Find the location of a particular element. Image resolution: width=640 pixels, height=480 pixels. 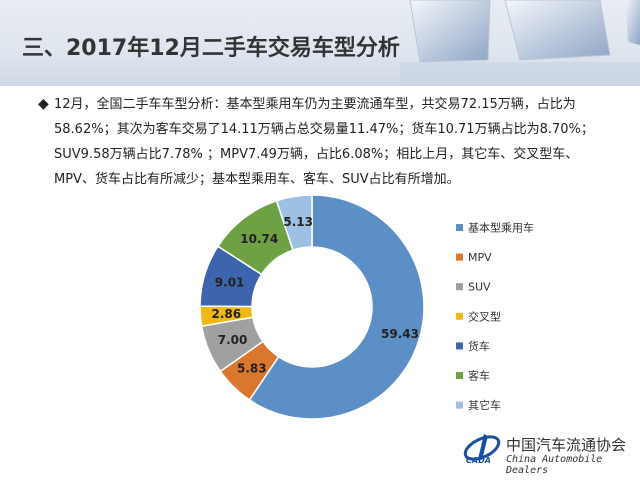

logo: CADA 中国汽车流通协会 China Automobile Dealers is located at coordinates (551, 454).